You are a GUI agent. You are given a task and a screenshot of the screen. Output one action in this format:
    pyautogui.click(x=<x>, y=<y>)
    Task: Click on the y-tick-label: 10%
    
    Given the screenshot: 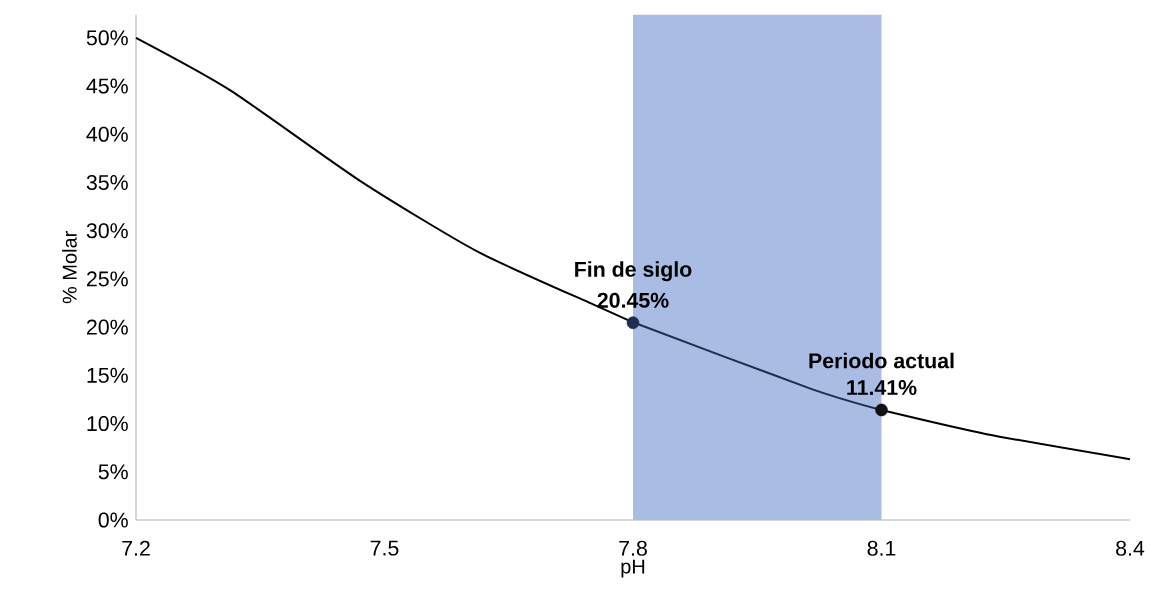 What is the action you would take?
    pyautogui.click(x=107, y=424)
    